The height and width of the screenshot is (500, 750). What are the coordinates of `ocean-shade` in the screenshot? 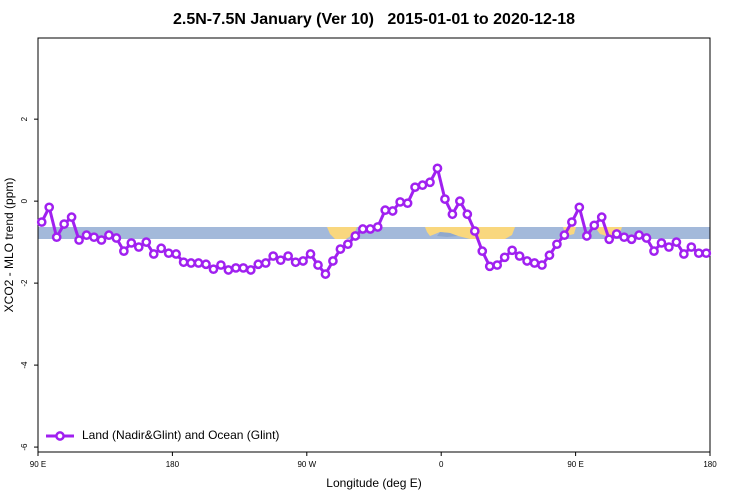 It's located at (447, 234).